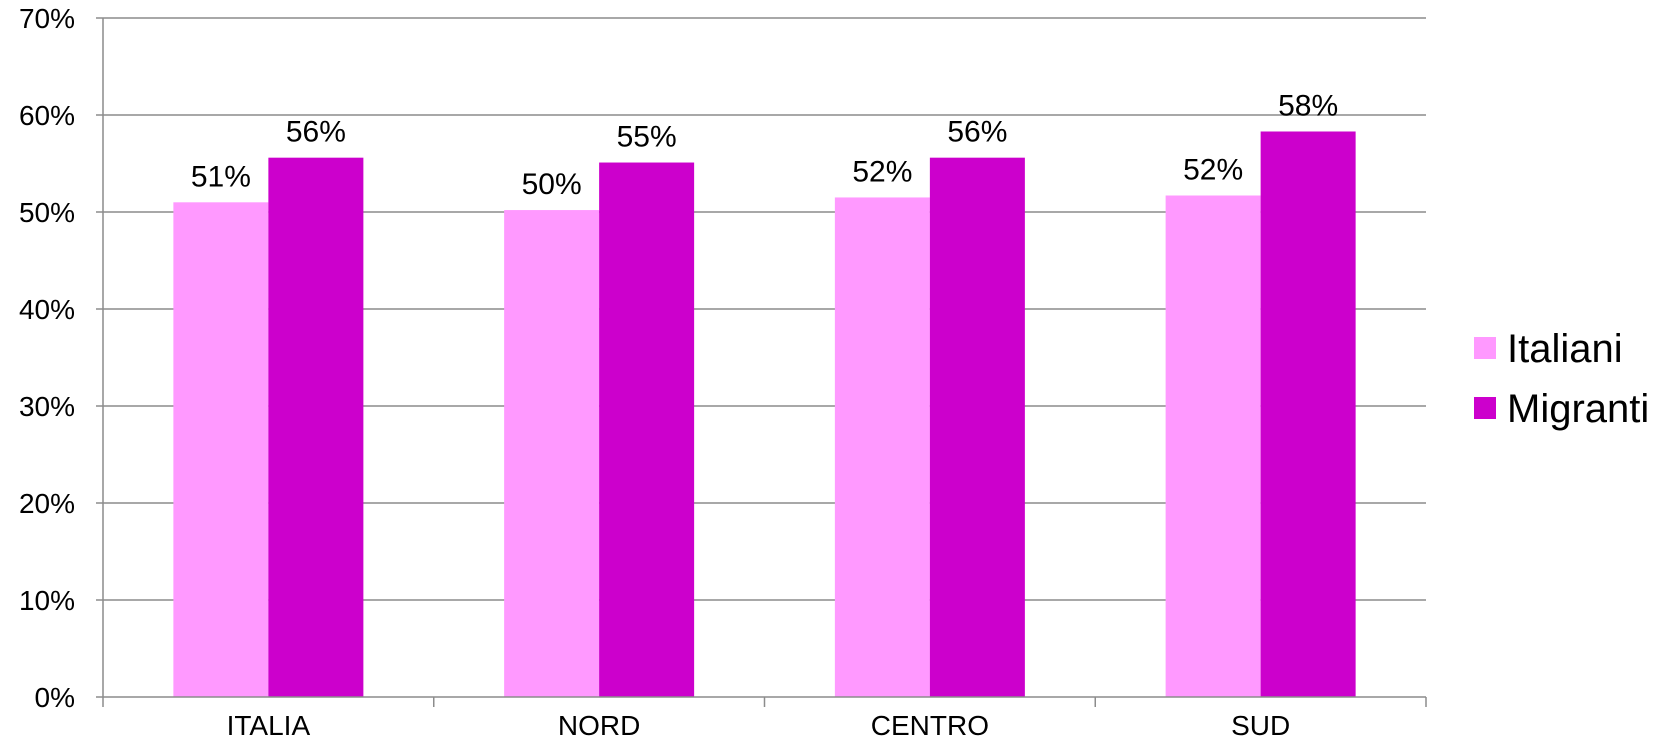 This screenshot has height=748, width=1672. What do you see at coordinates (1213, 446) in the screenshot?
I see `bar-italiani-sud` at bounding box center [1213, 446].